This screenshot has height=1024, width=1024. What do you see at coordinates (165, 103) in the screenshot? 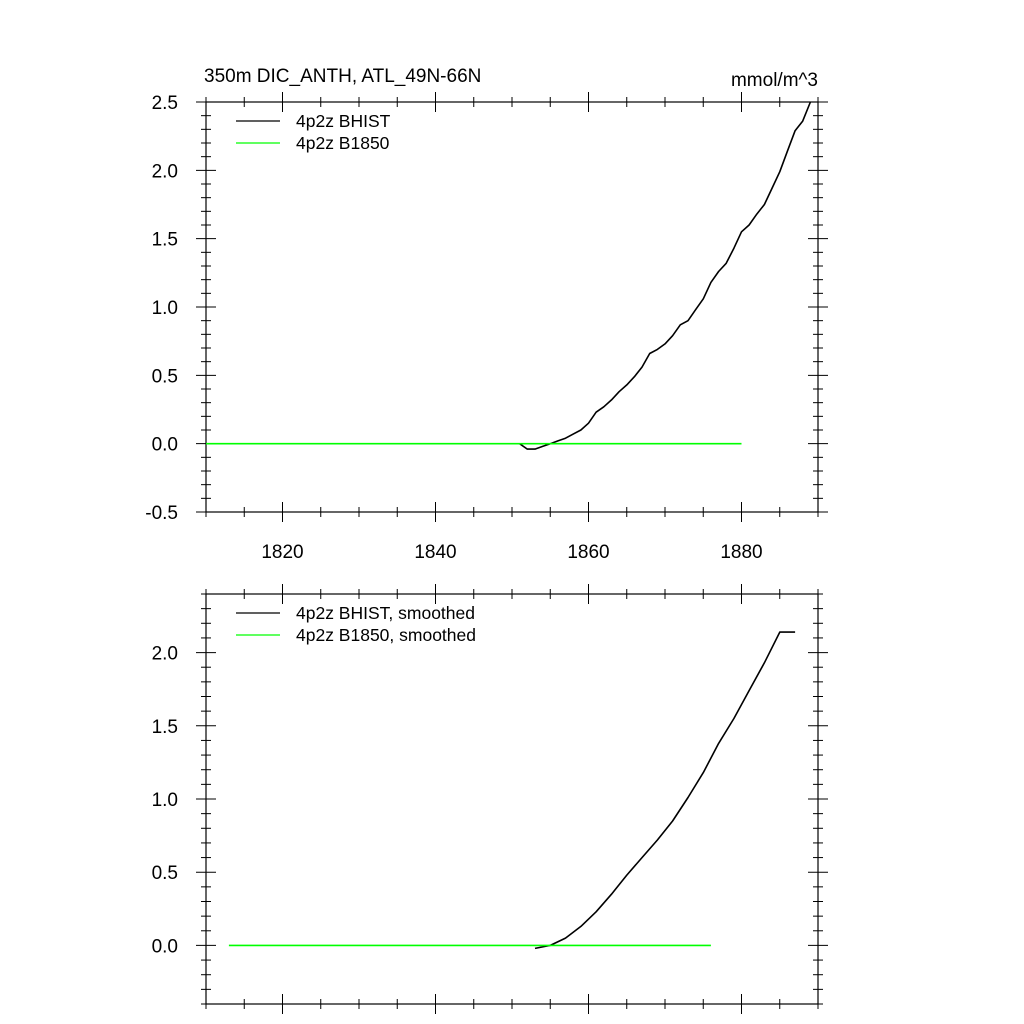
I see `y-tick-label: 2.5` at bounding box center [165, 103].